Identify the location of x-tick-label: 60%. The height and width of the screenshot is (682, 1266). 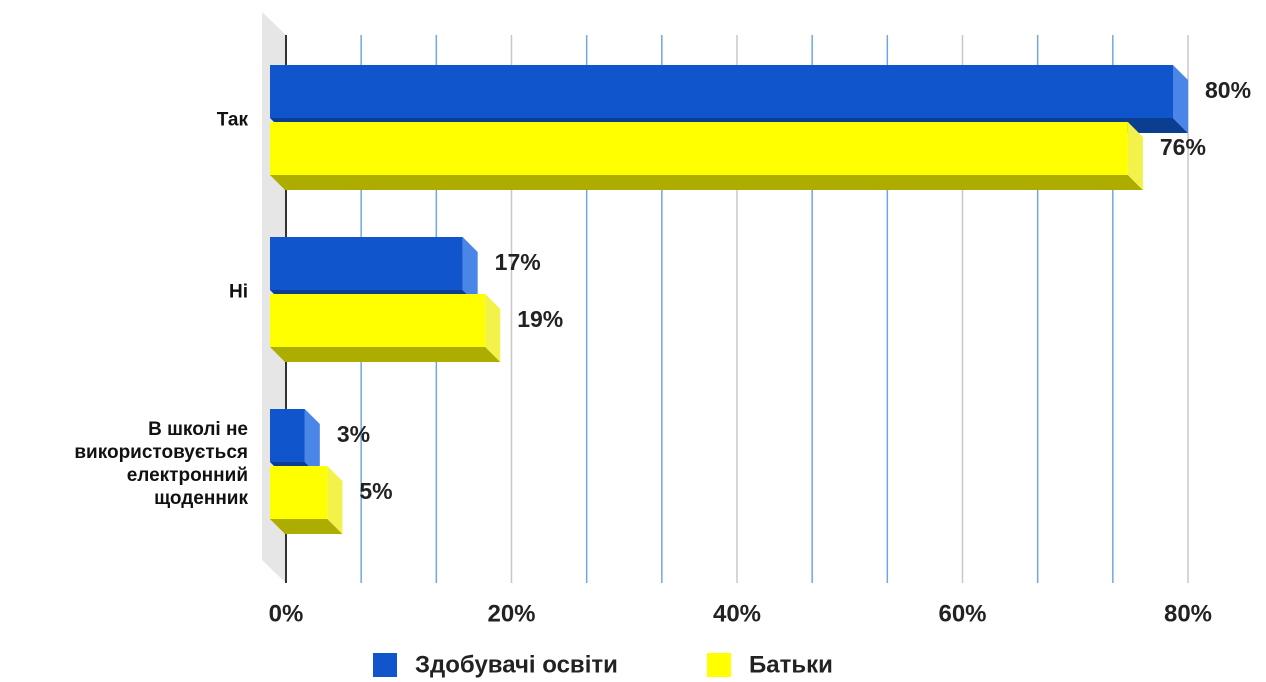
(962, 613).